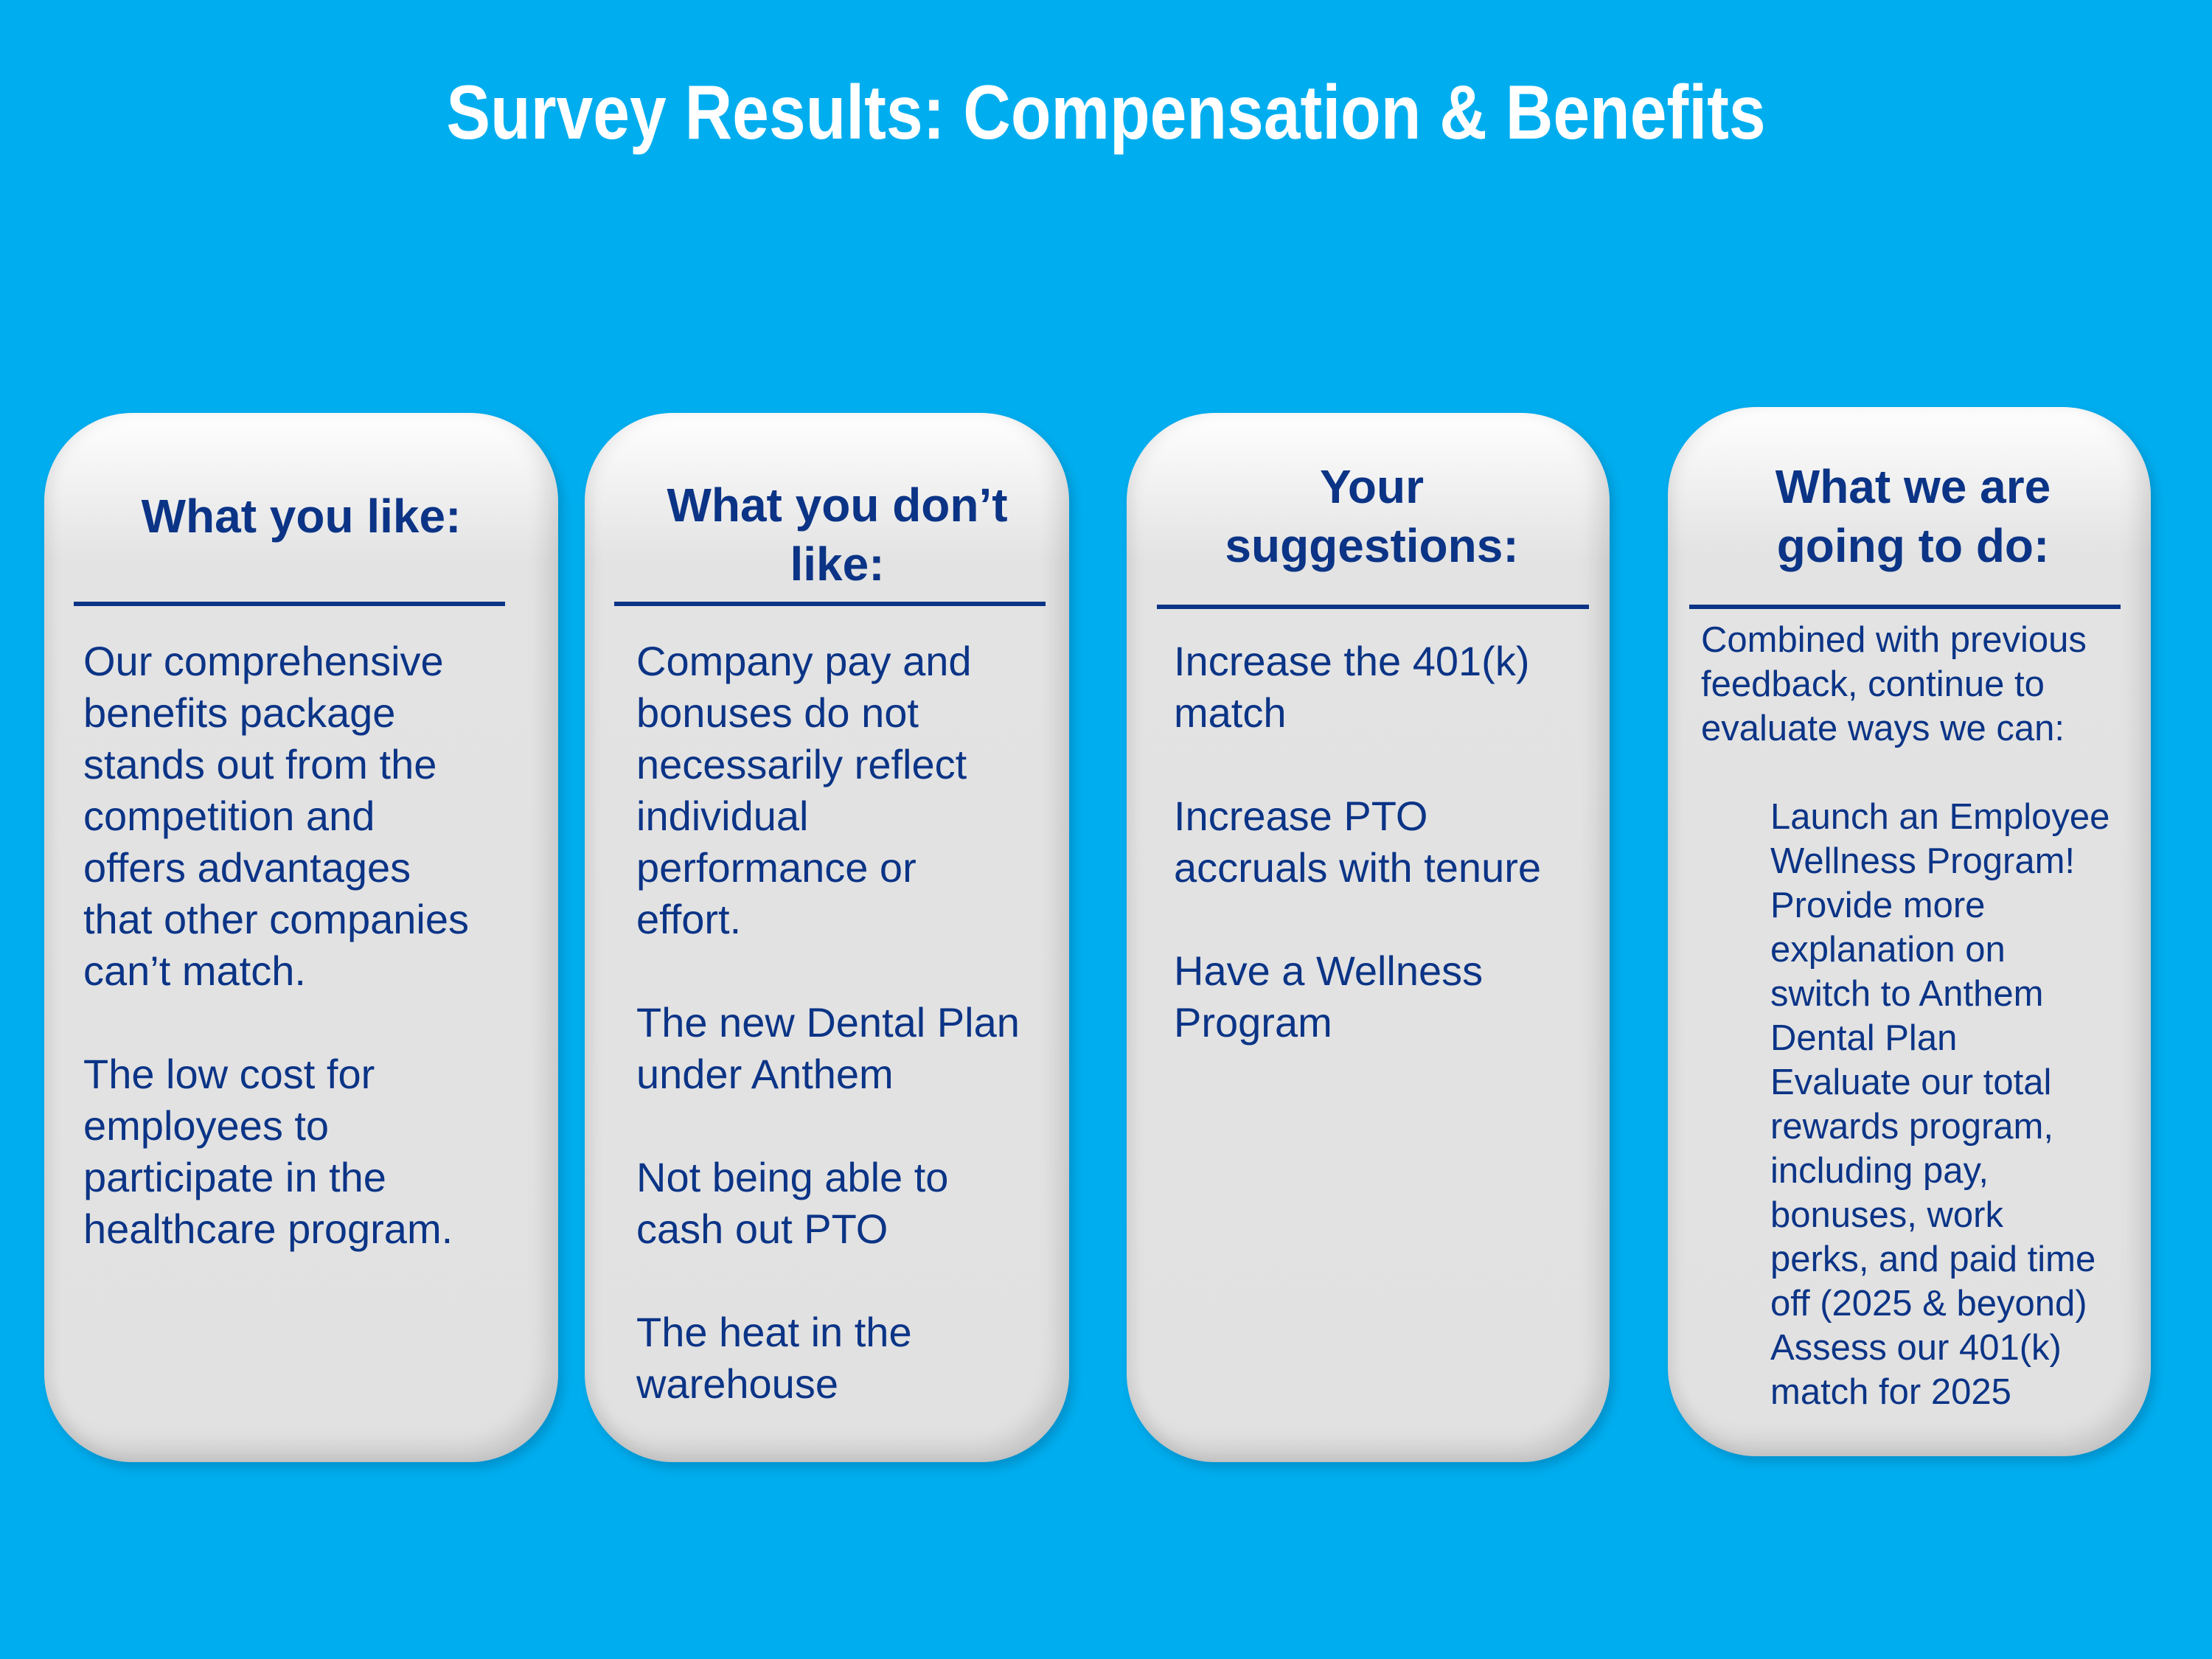  What do you see at coordinates (1253, 1022) in the screenshot?
I see `body-line: Program` at bounding box center [1253, 1022].